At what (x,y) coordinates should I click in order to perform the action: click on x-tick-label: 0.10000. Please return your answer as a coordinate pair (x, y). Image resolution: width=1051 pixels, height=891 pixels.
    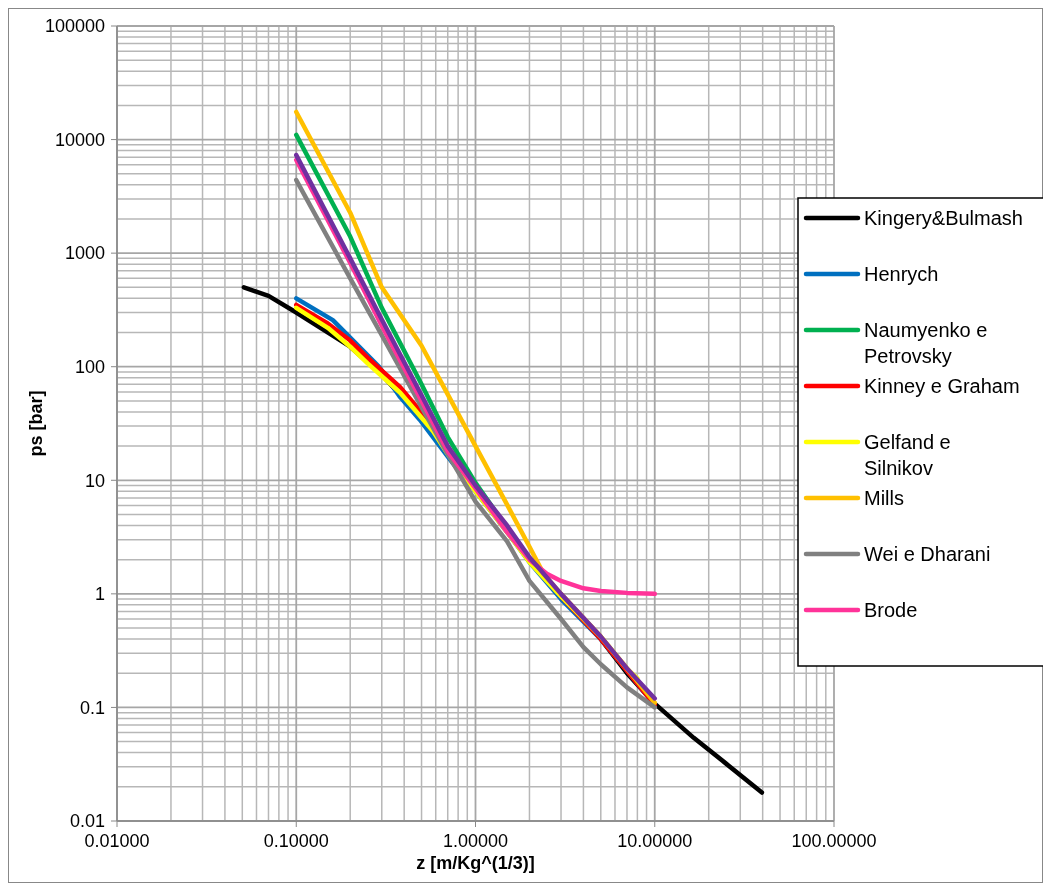
    Looking at the image, I should click on (296, 841).